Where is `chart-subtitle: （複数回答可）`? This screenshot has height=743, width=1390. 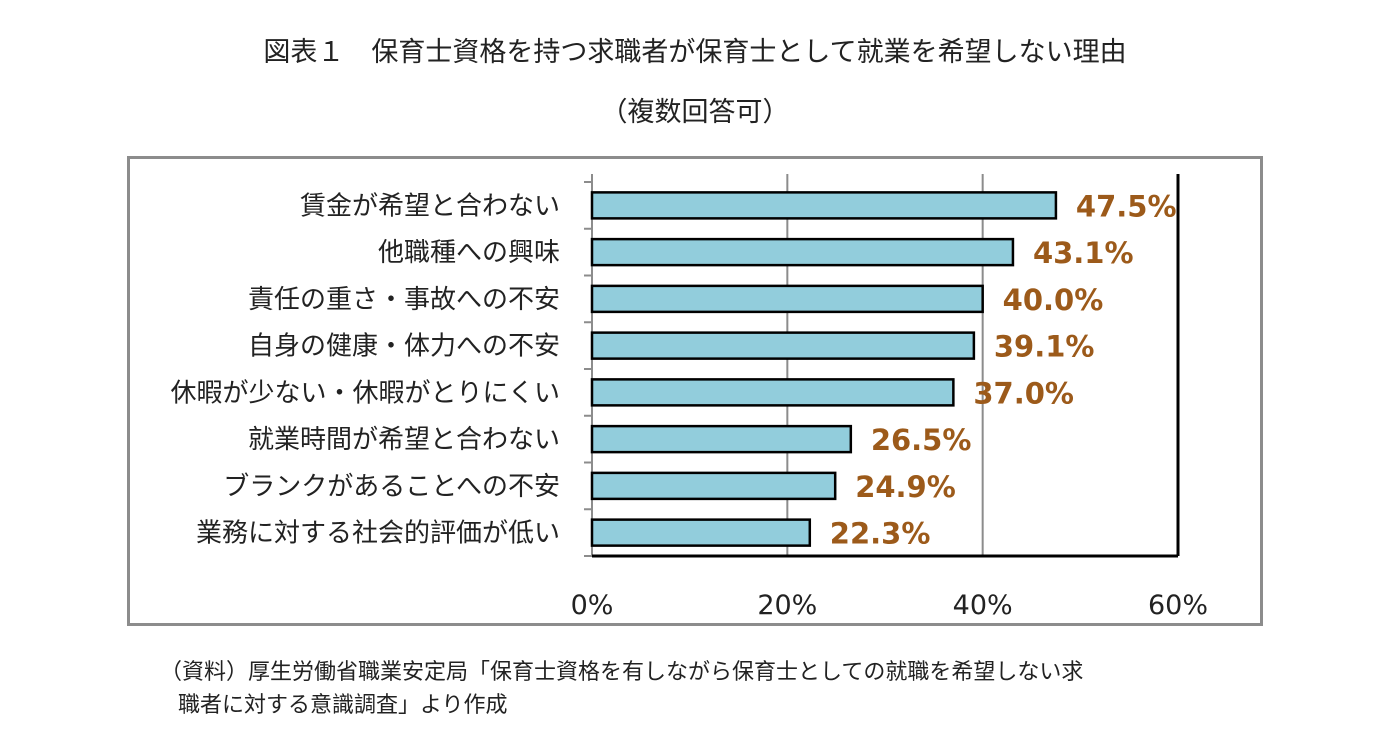
chart-subtitle: （複数回答可） is located at coordinates (695, 112).